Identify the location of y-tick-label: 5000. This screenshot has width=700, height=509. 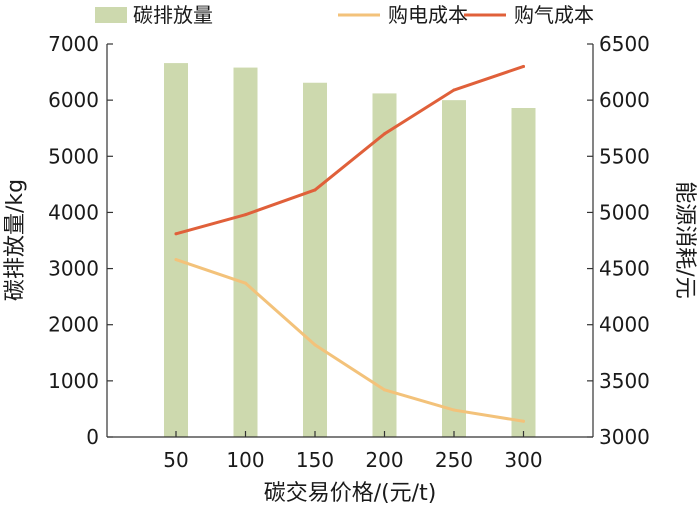
(73, 156).